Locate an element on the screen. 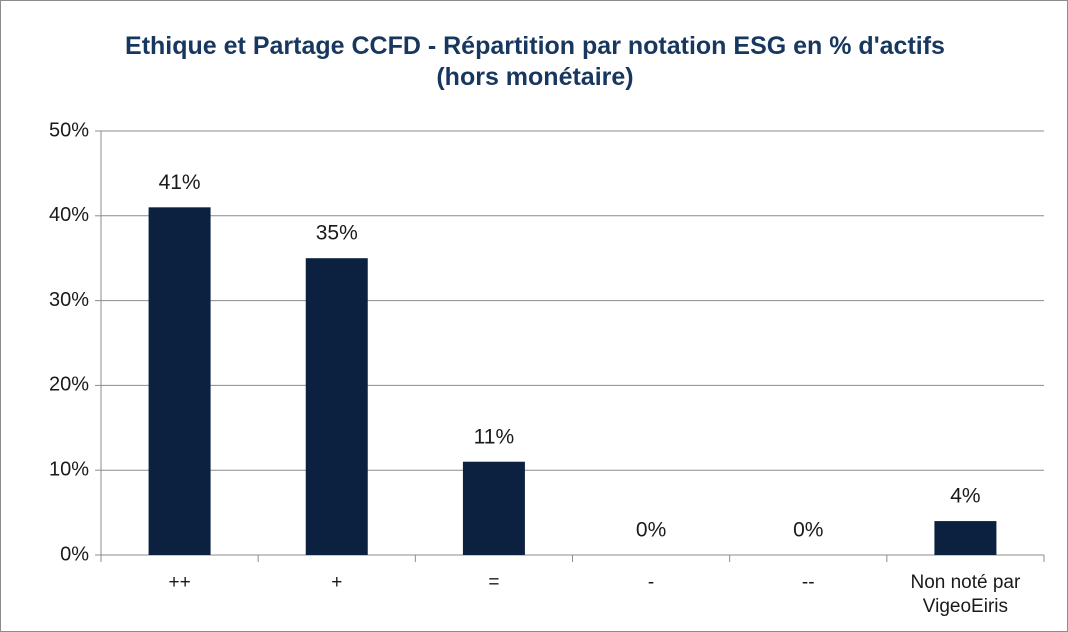 This screenshot has height=632, width=1068. value-label: 41% is located at coordinates (180, 182).